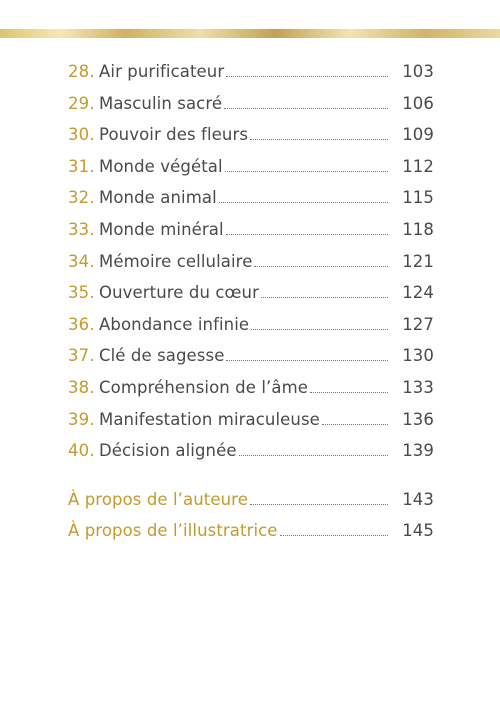 Image resolution: width=500 pixels, height=713 pixels. What do you see at coordinates (81, 419) in the screenshot?
I see `entry-number: 39.` at bounding box center [81, 419].